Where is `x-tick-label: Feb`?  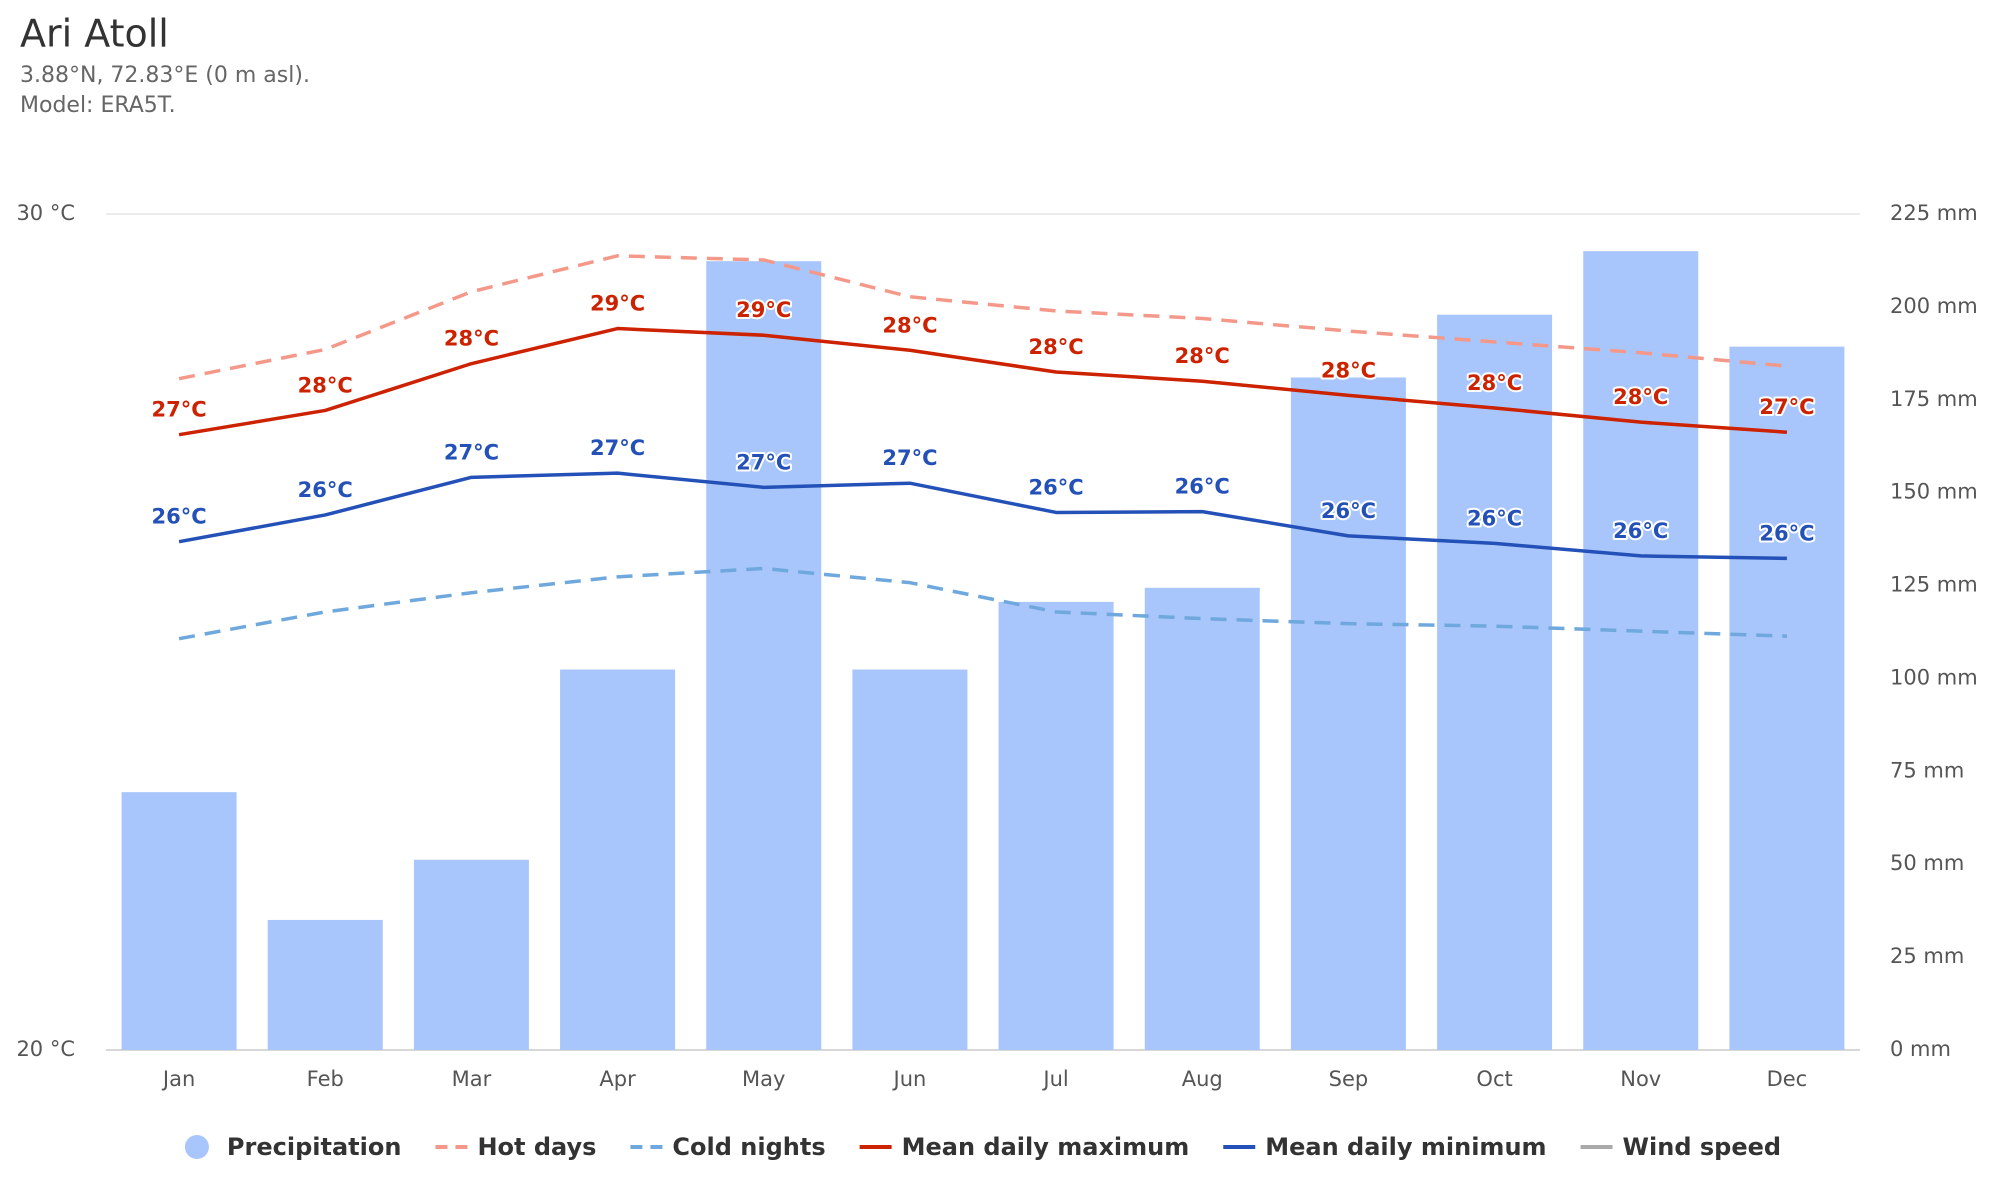
x-tick-label: Feb is located at coordinates (325, 1079).